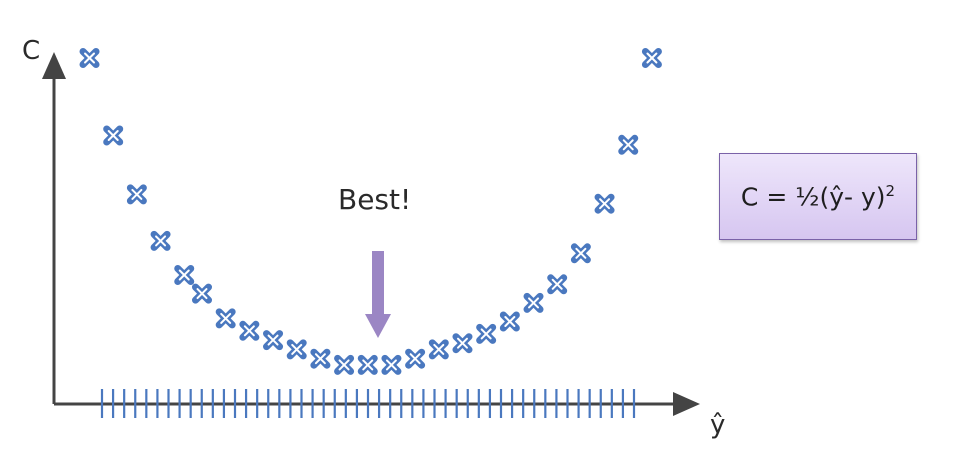  I want to click on formula-text: C = ½(ŷ- y)2, so click(818, 196).